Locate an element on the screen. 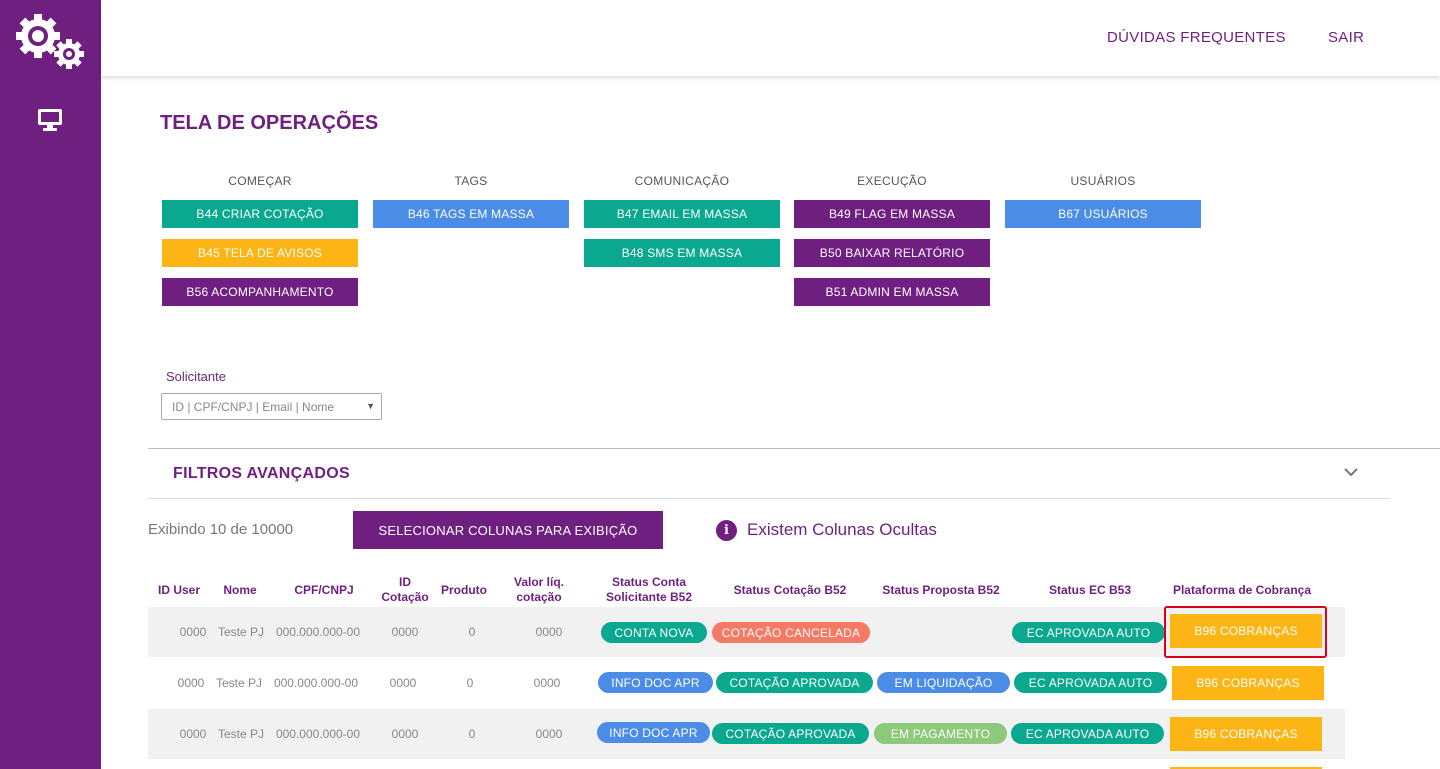 This screenshot has height=769, width=1440. group-title-tags: TAGS is located at coordinates (471, 181).